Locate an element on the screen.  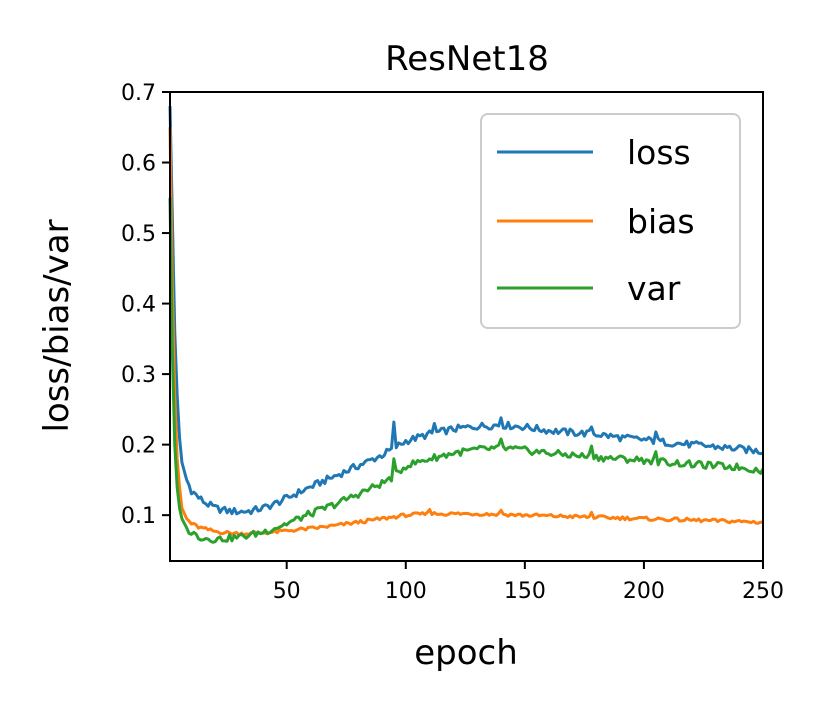
y-tick-label-0.2: 0.2 is located at coordinates (138, 446).